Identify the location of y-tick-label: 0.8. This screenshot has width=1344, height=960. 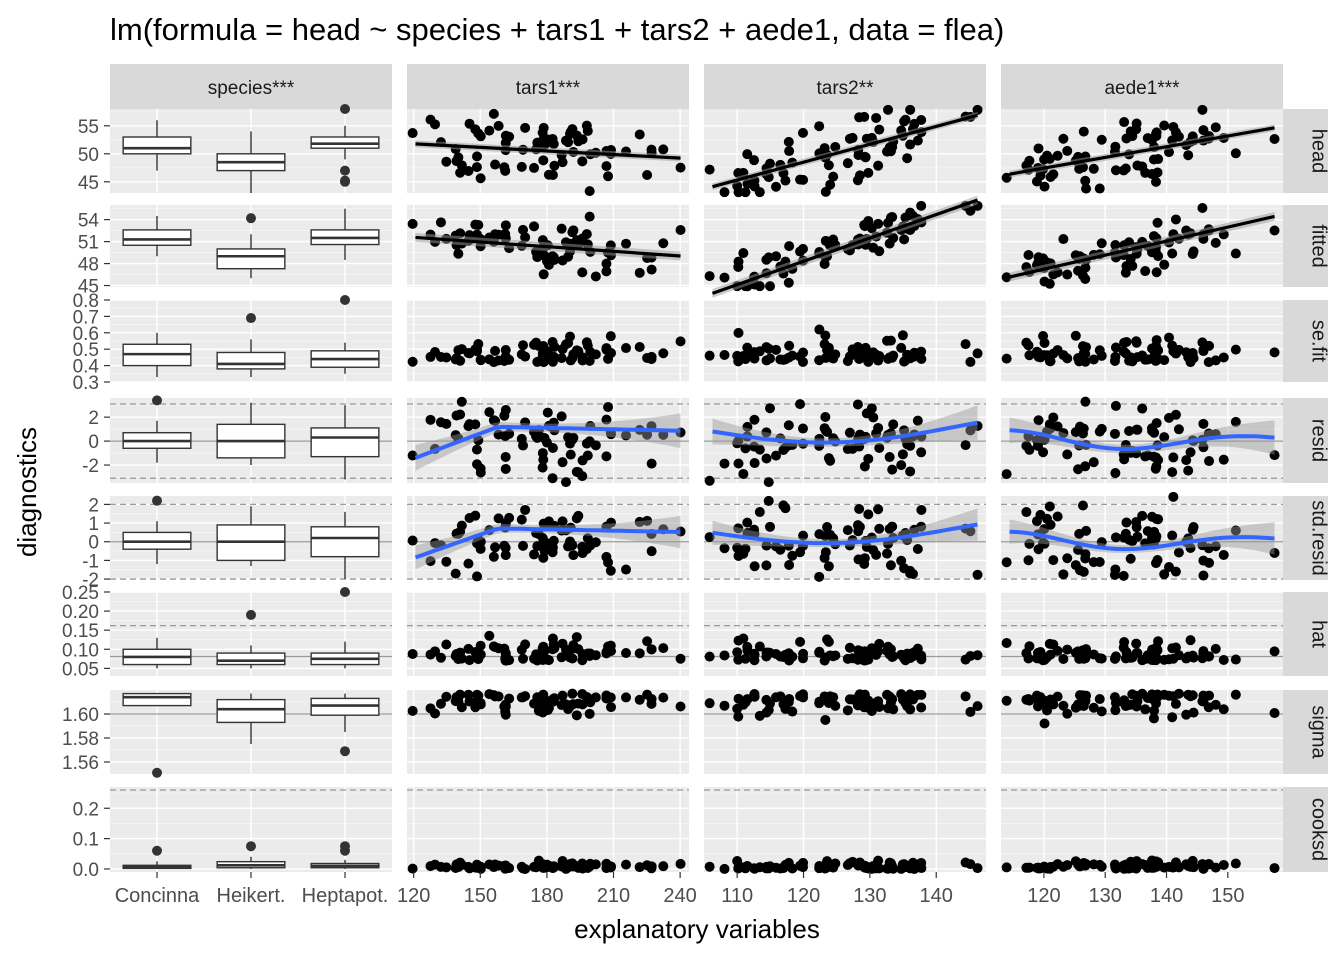
(86, 301).